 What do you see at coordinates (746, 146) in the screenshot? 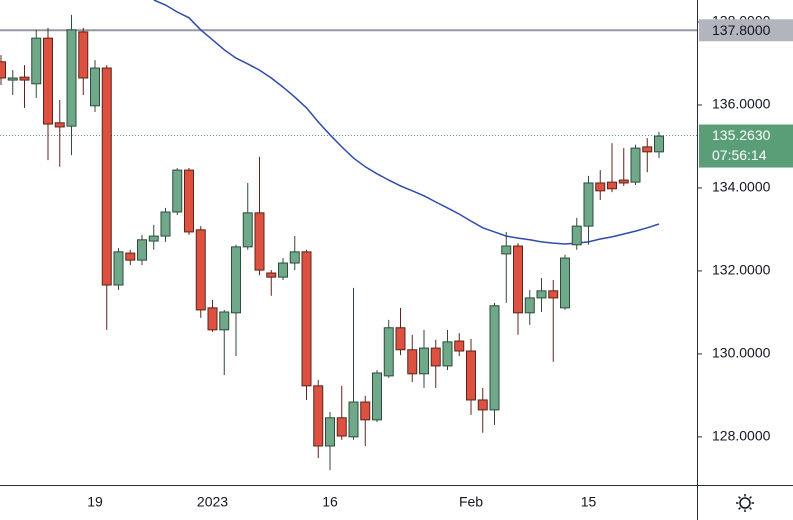
I see `last-price-tag` at bounding box center [746, 146].